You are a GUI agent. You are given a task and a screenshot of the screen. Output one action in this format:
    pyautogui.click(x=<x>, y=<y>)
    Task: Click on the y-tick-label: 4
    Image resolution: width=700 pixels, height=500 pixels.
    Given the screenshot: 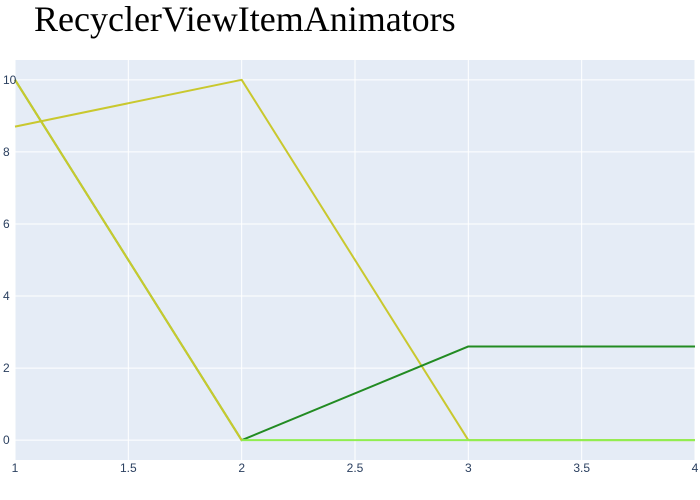 What is the action you would take?
    pyautogui.click(x=6, y=296)
    